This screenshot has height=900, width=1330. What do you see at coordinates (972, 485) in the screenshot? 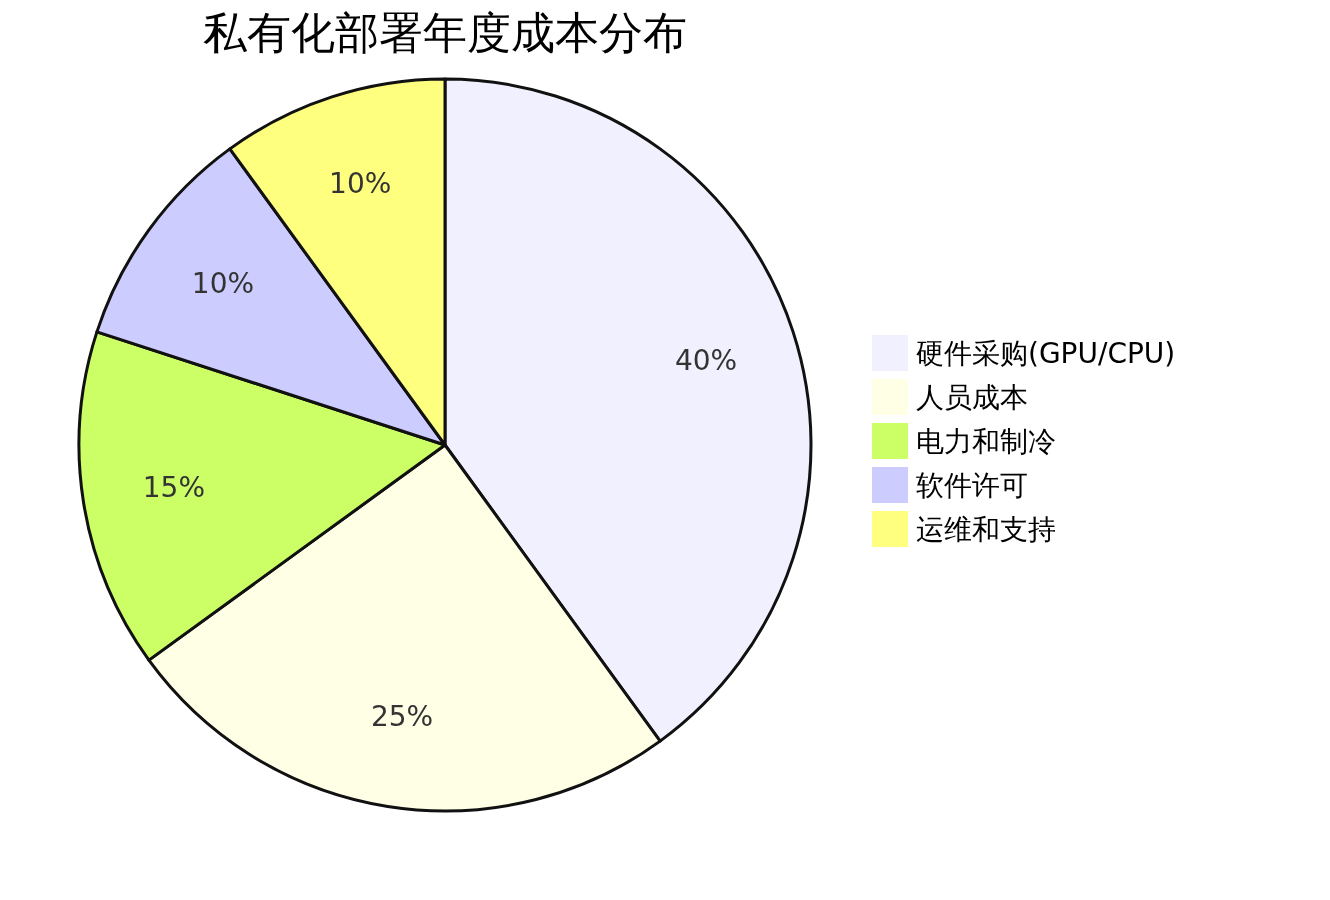
I see `legend-label: 软件许可` at bounding box center [972, 485].